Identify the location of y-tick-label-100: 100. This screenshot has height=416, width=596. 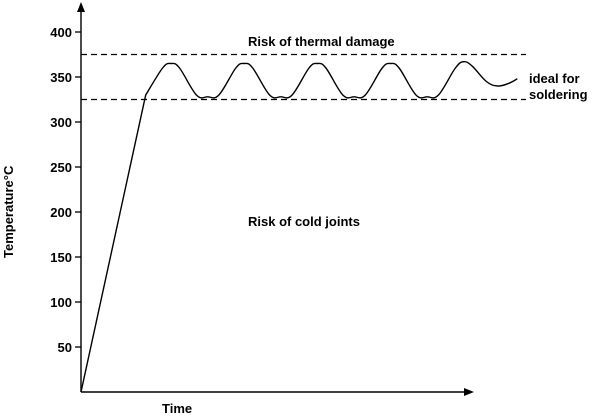
(61, 302).